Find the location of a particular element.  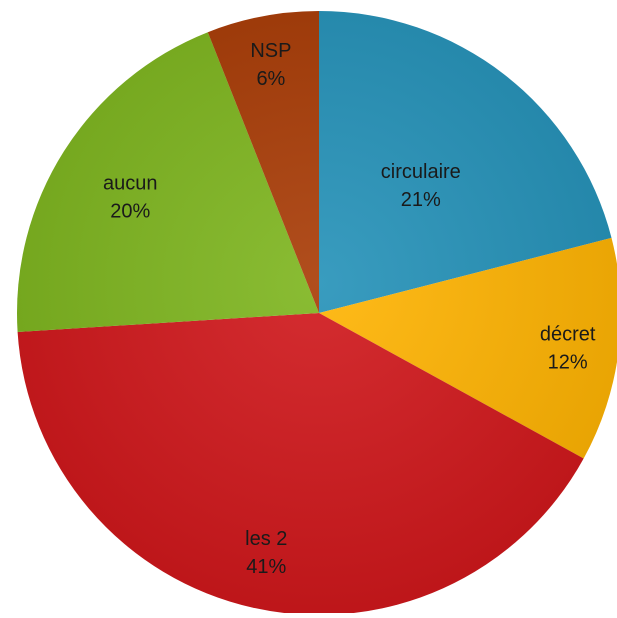

slice-value-decret: 12% is located at coordinates (568, 362).